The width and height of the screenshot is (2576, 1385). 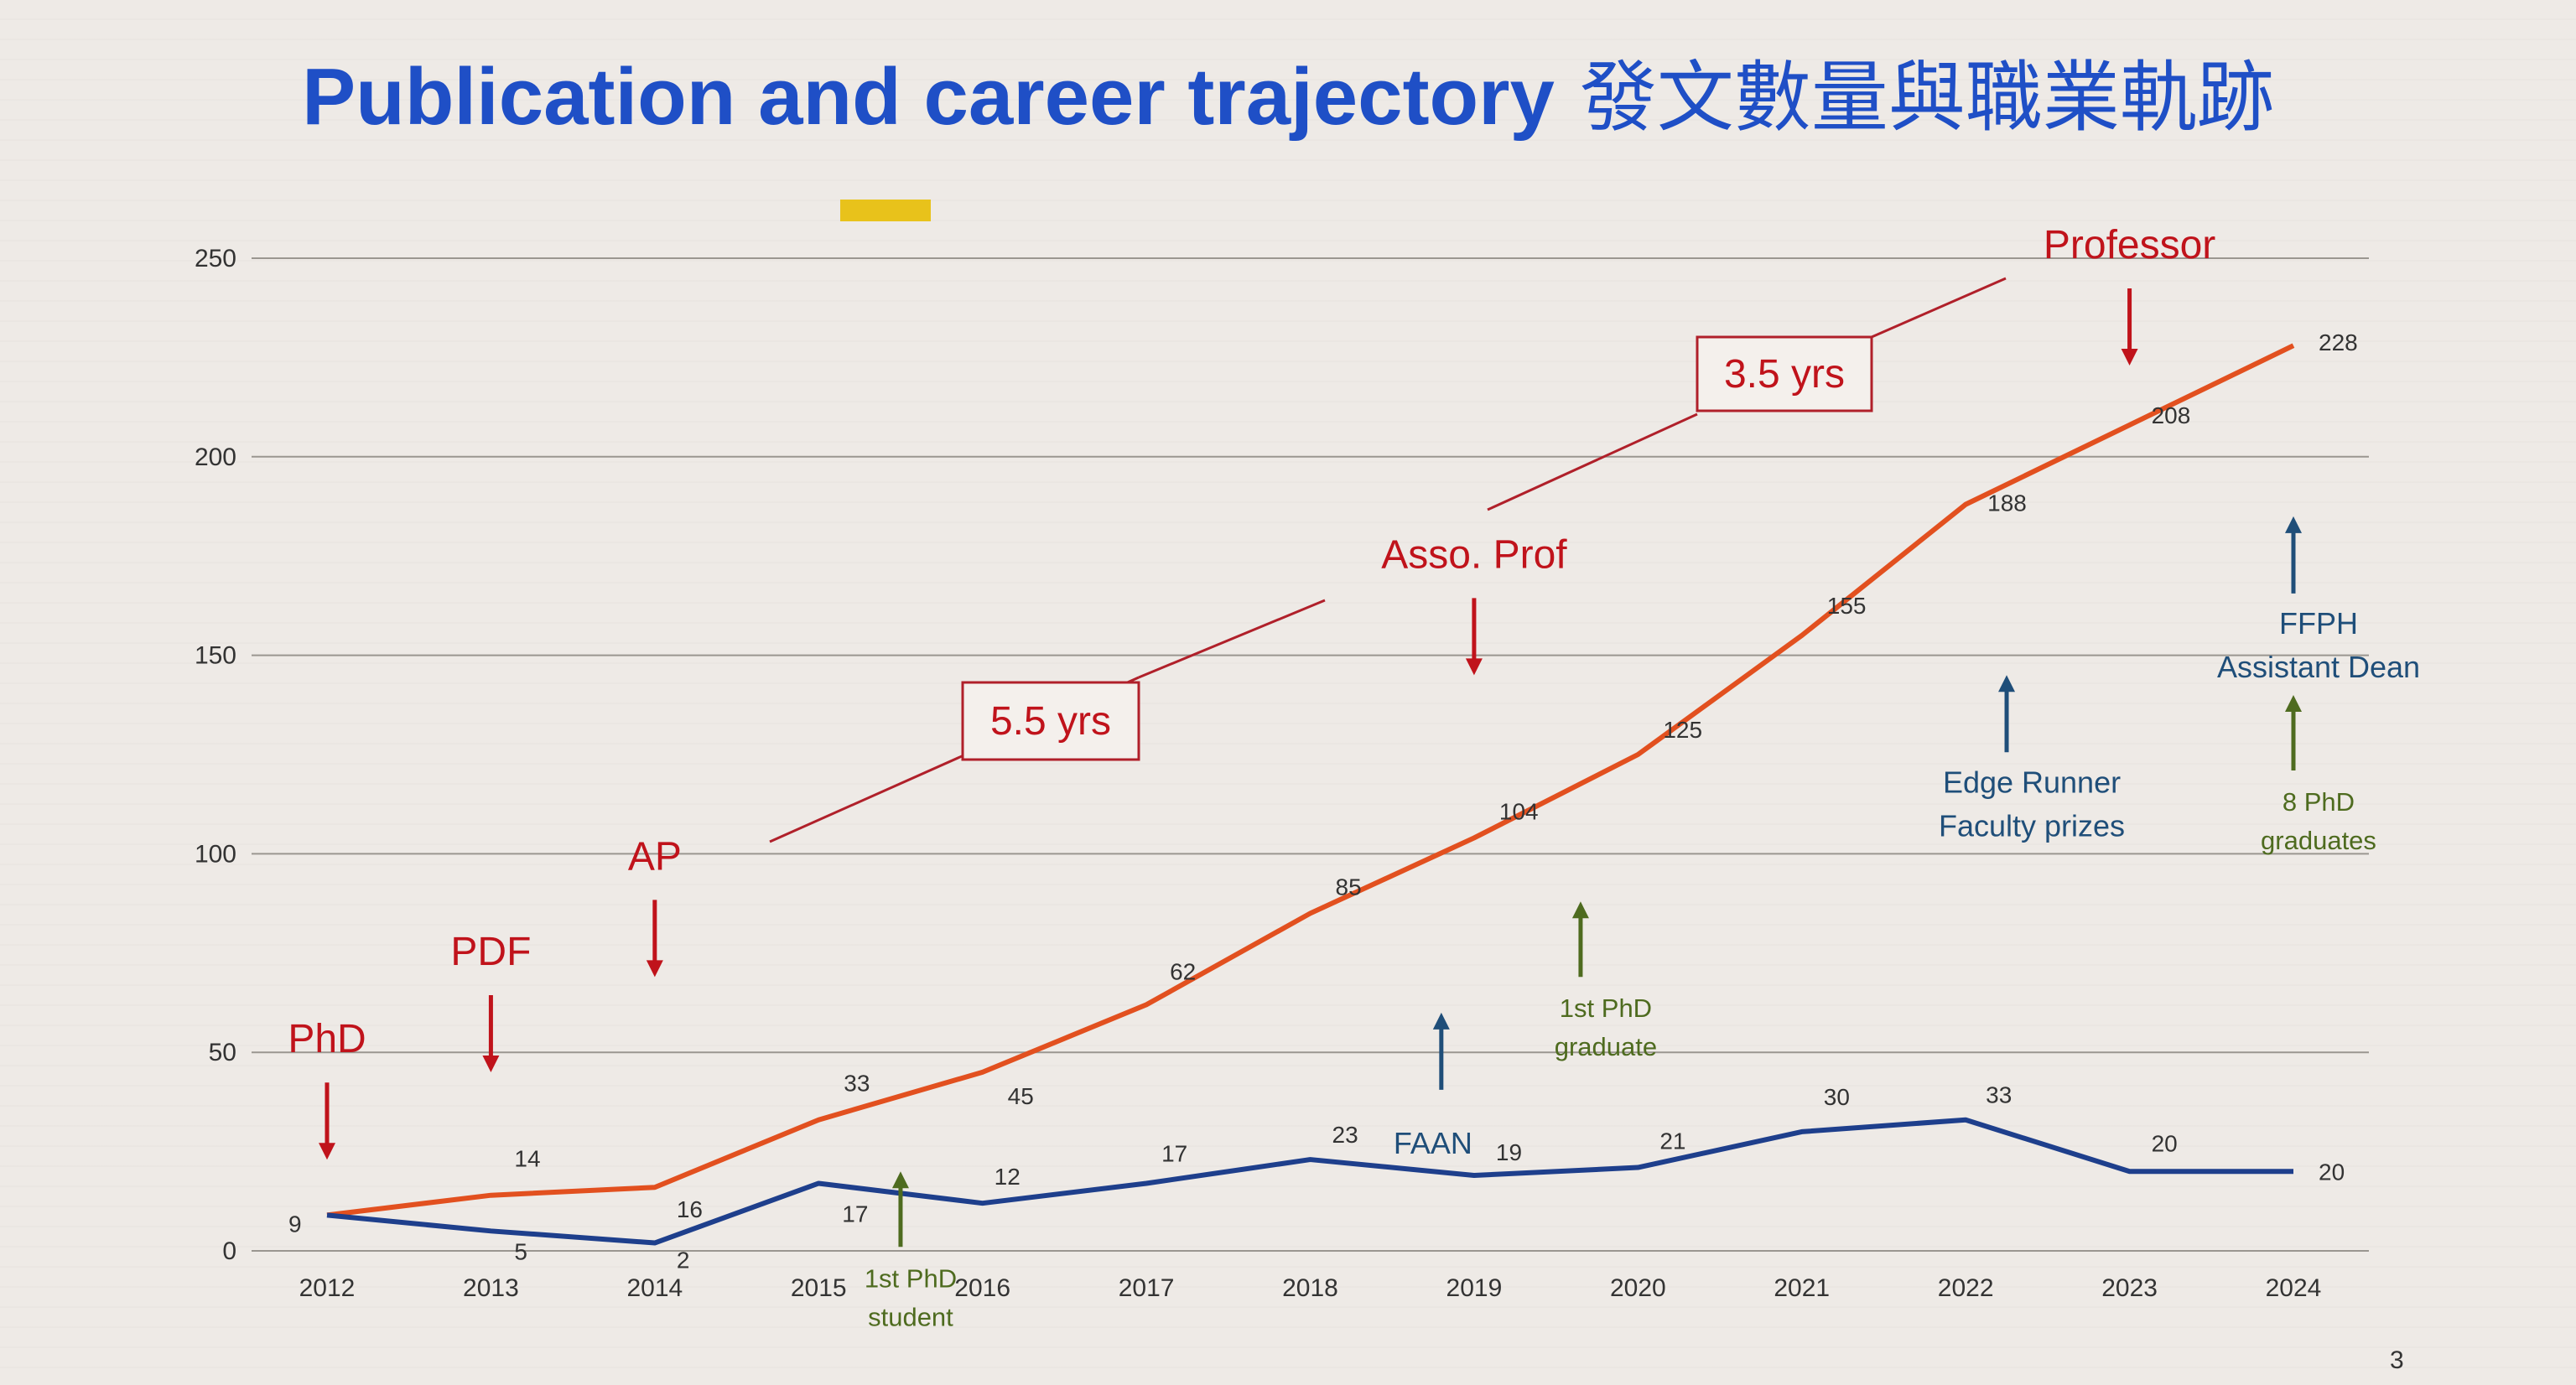 What do you see at coordinates (683, 1261) in the screenshot?
I see `phd-data-label: 2` at bounding box center [683, 1261].